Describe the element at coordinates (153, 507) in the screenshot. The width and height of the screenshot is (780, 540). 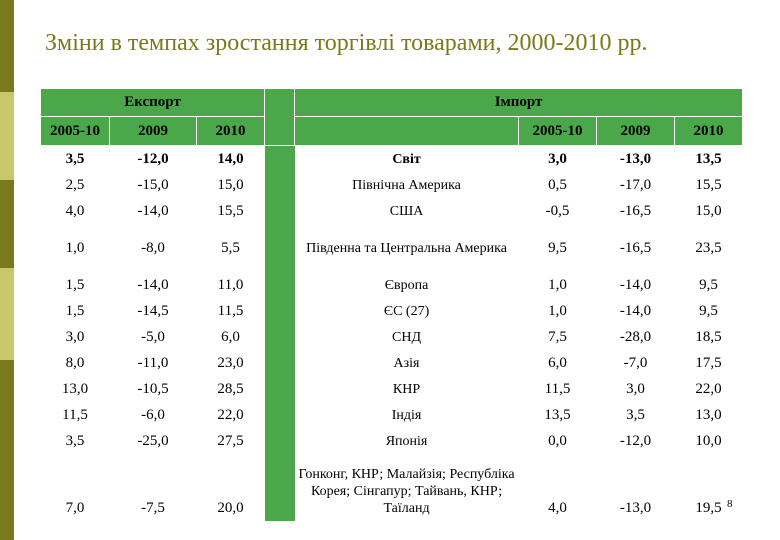
I see `export-value-cell: -7,5` at that location.